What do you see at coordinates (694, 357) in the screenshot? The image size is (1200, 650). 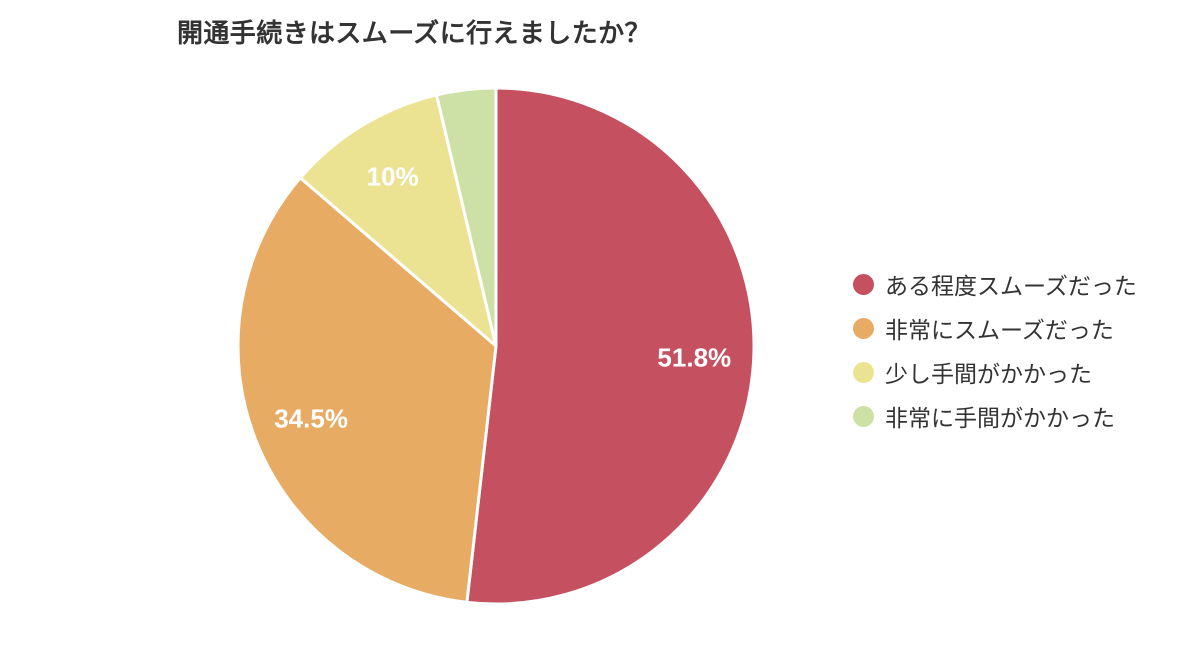 I see `slice-label-0: 51.8%` at bounding box center [694, 357].